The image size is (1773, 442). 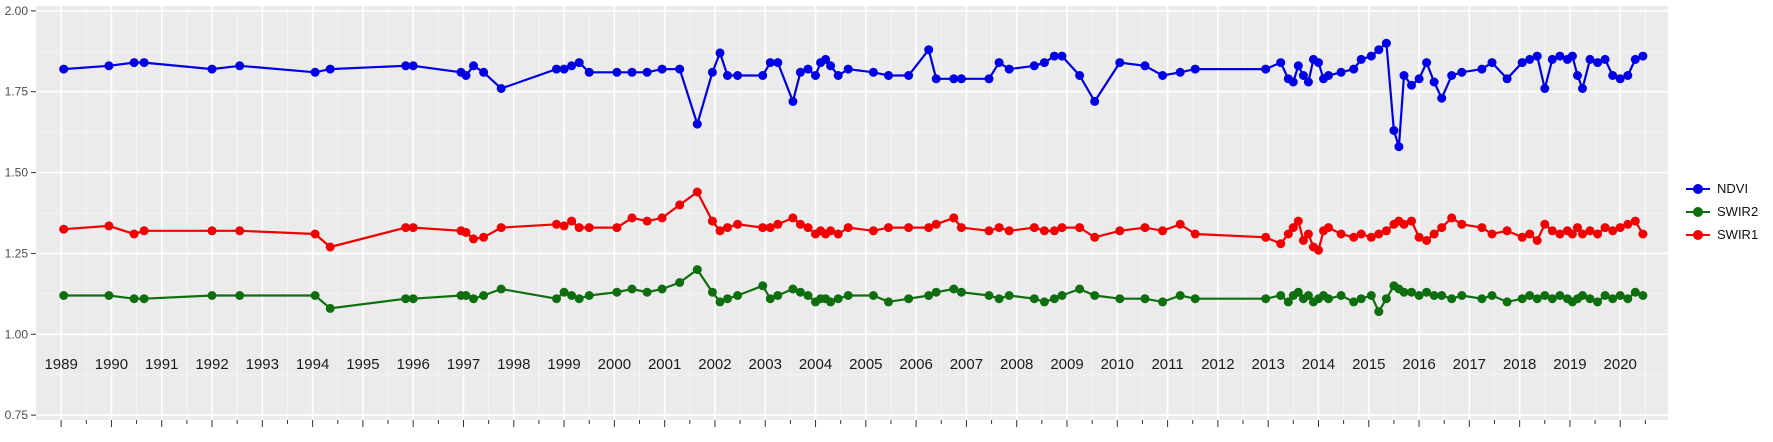 I want to click on x-tick-label: 2004, so click(x=815, y=364).